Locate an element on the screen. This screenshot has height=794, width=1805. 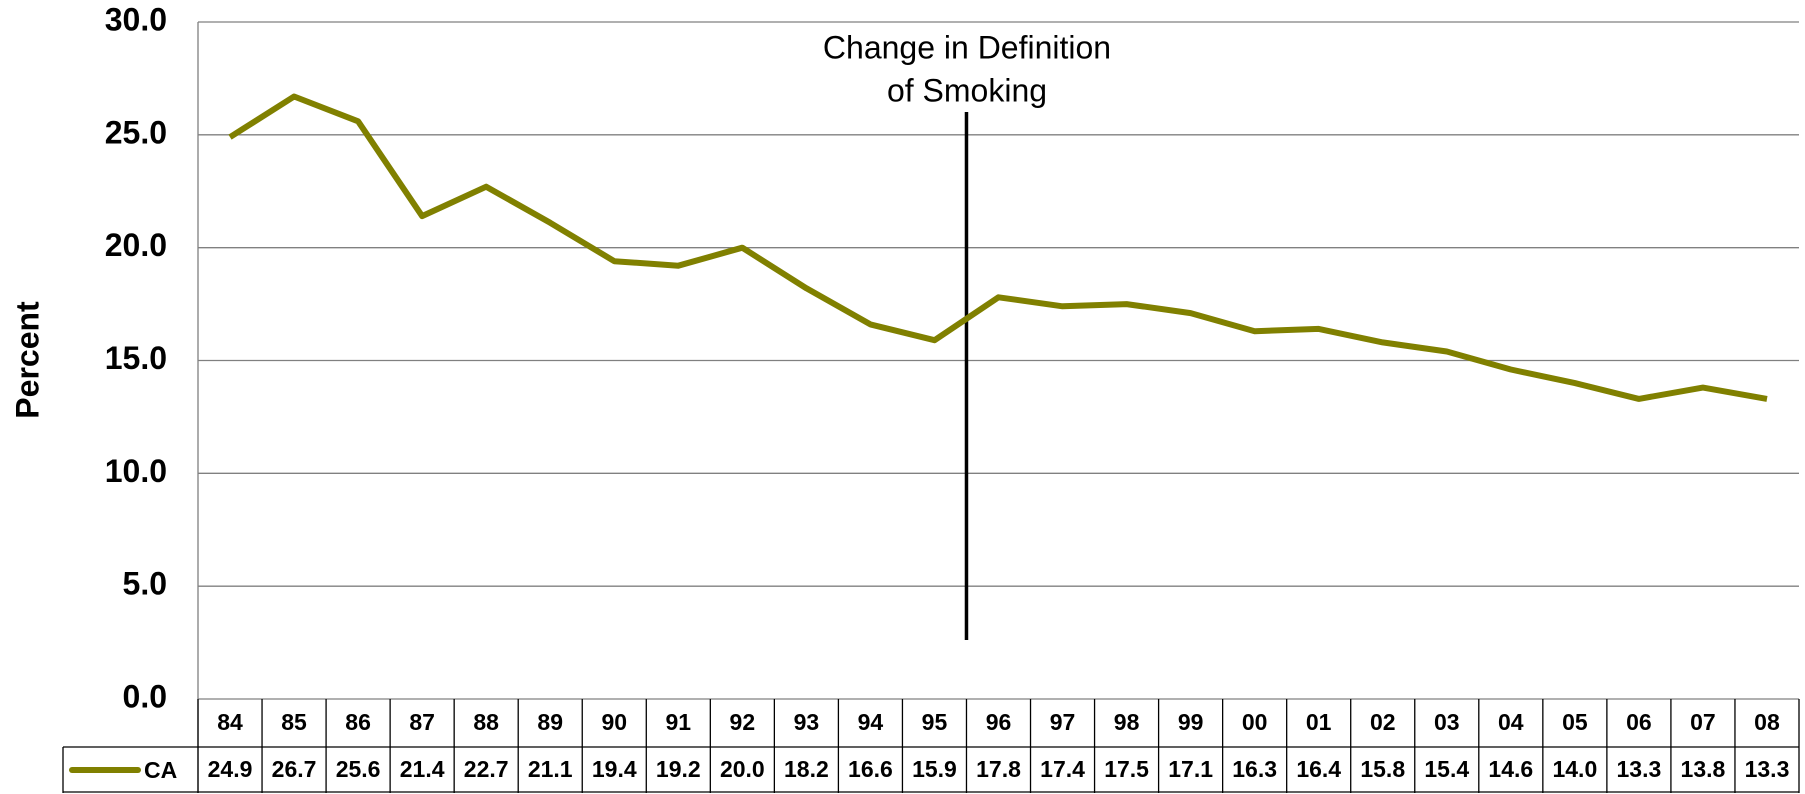
data-label: 22.7 is located at coordinates (486, 769).